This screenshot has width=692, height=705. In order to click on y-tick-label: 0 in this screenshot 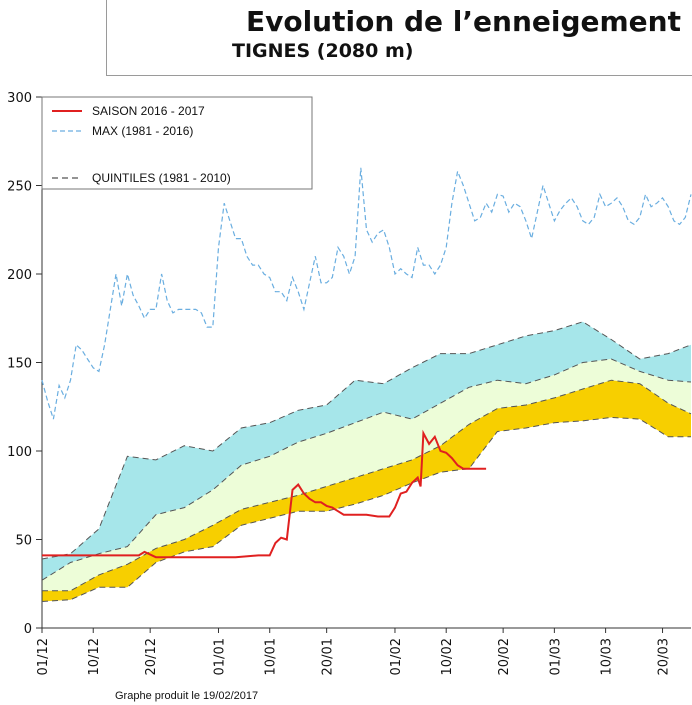, I will do `click(28, 629)`.